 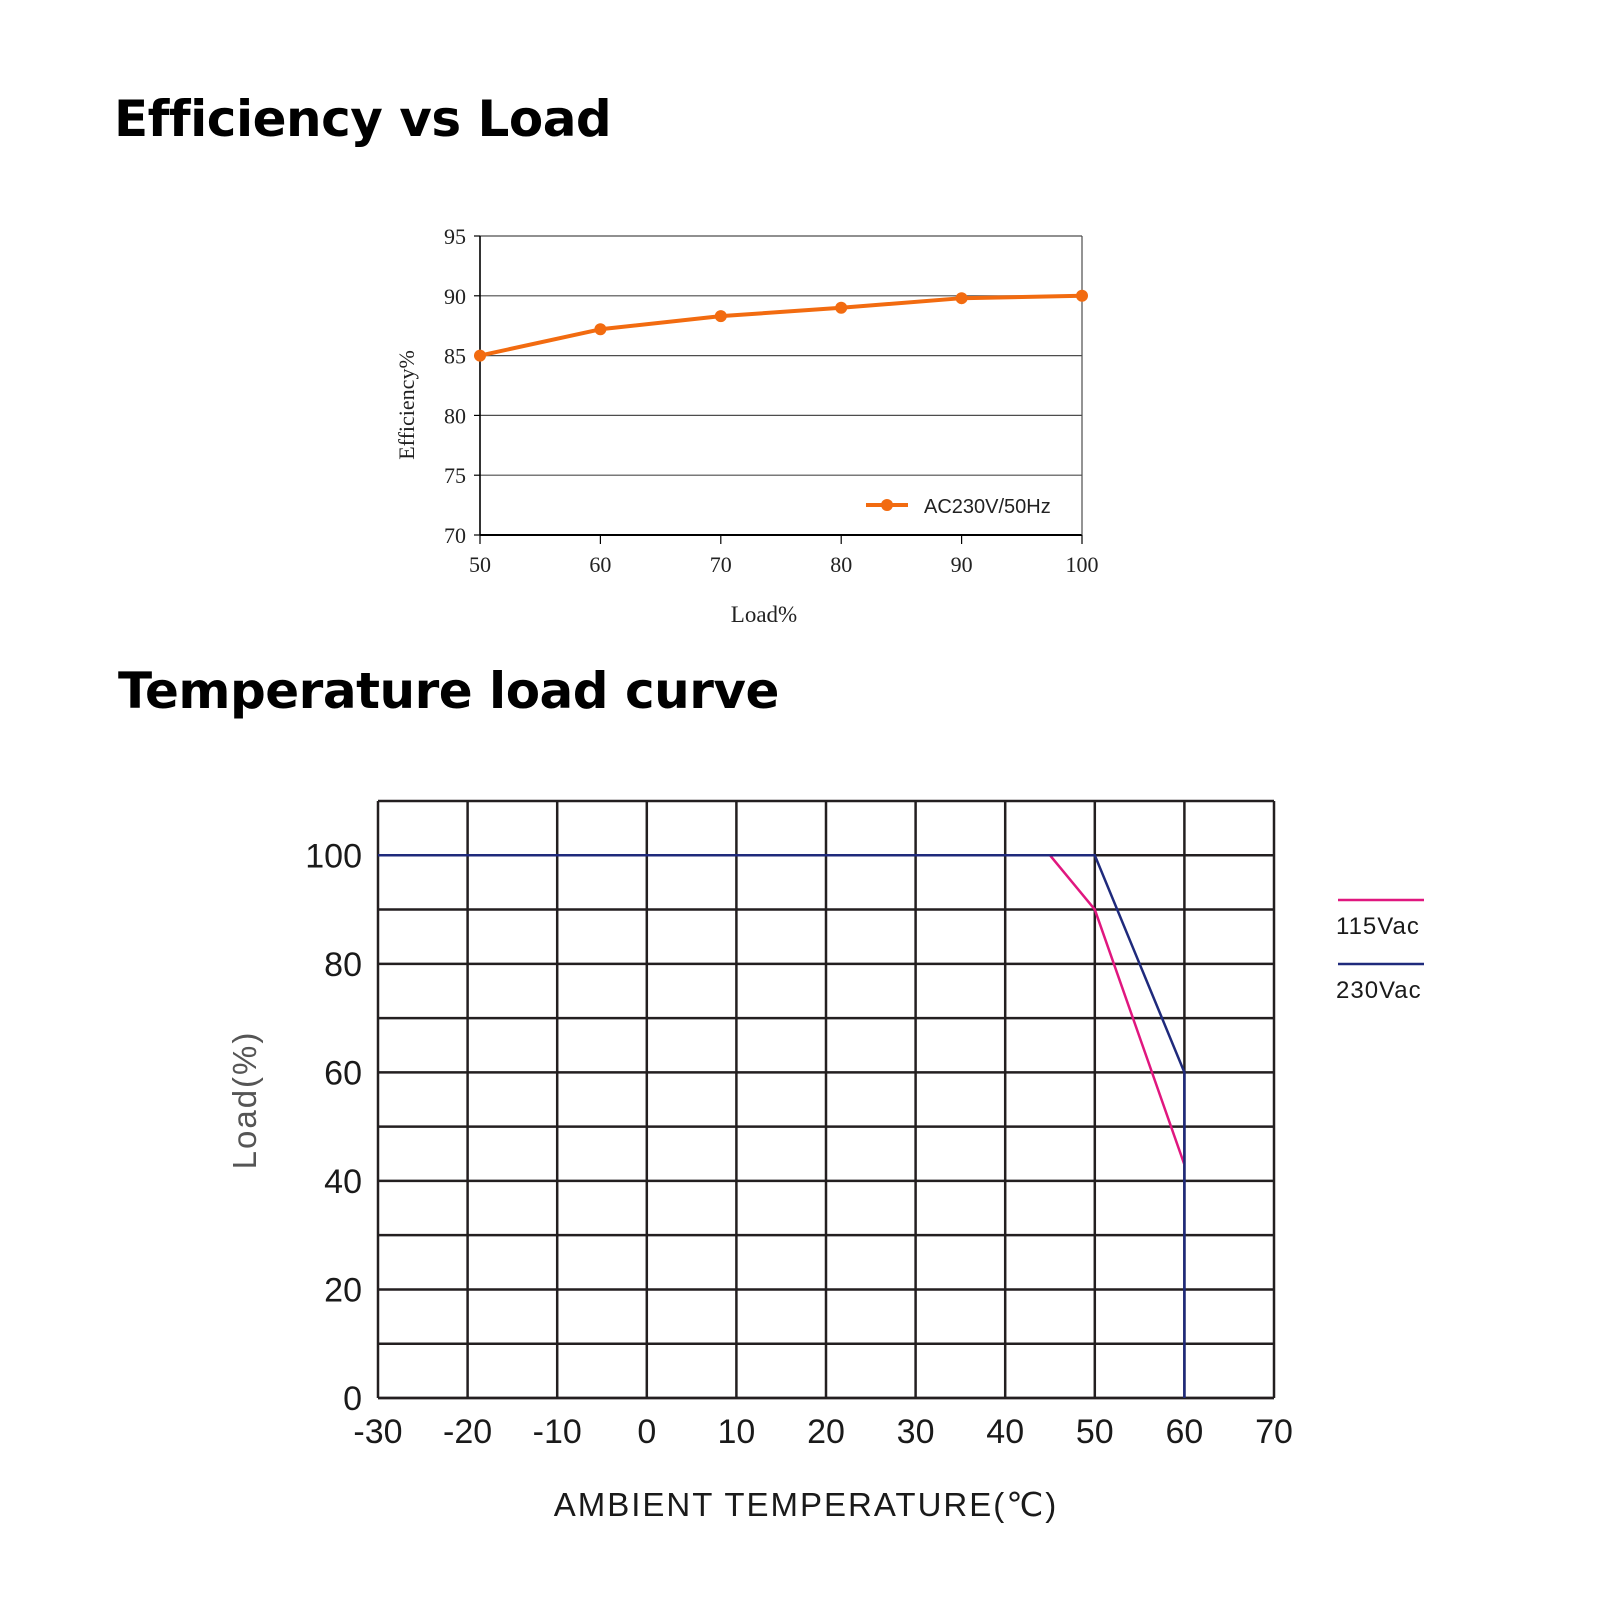 I want to click on x-tick-label: 40, so click(x=1005, y=1432).